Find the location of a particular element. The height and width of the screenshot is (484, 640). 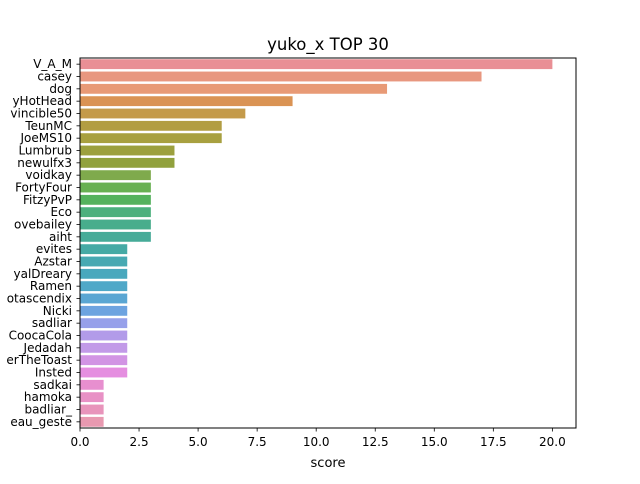

y-tick-label: ovebailey is located at coordinates (43, 225).